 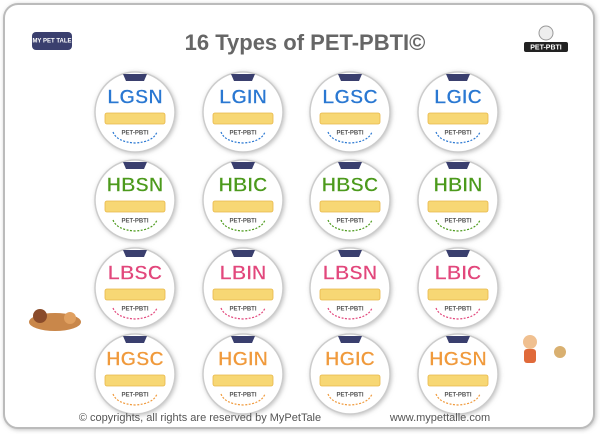 I want to click on logo-left-text: MY PET TALE, so click(x=51, y=42).